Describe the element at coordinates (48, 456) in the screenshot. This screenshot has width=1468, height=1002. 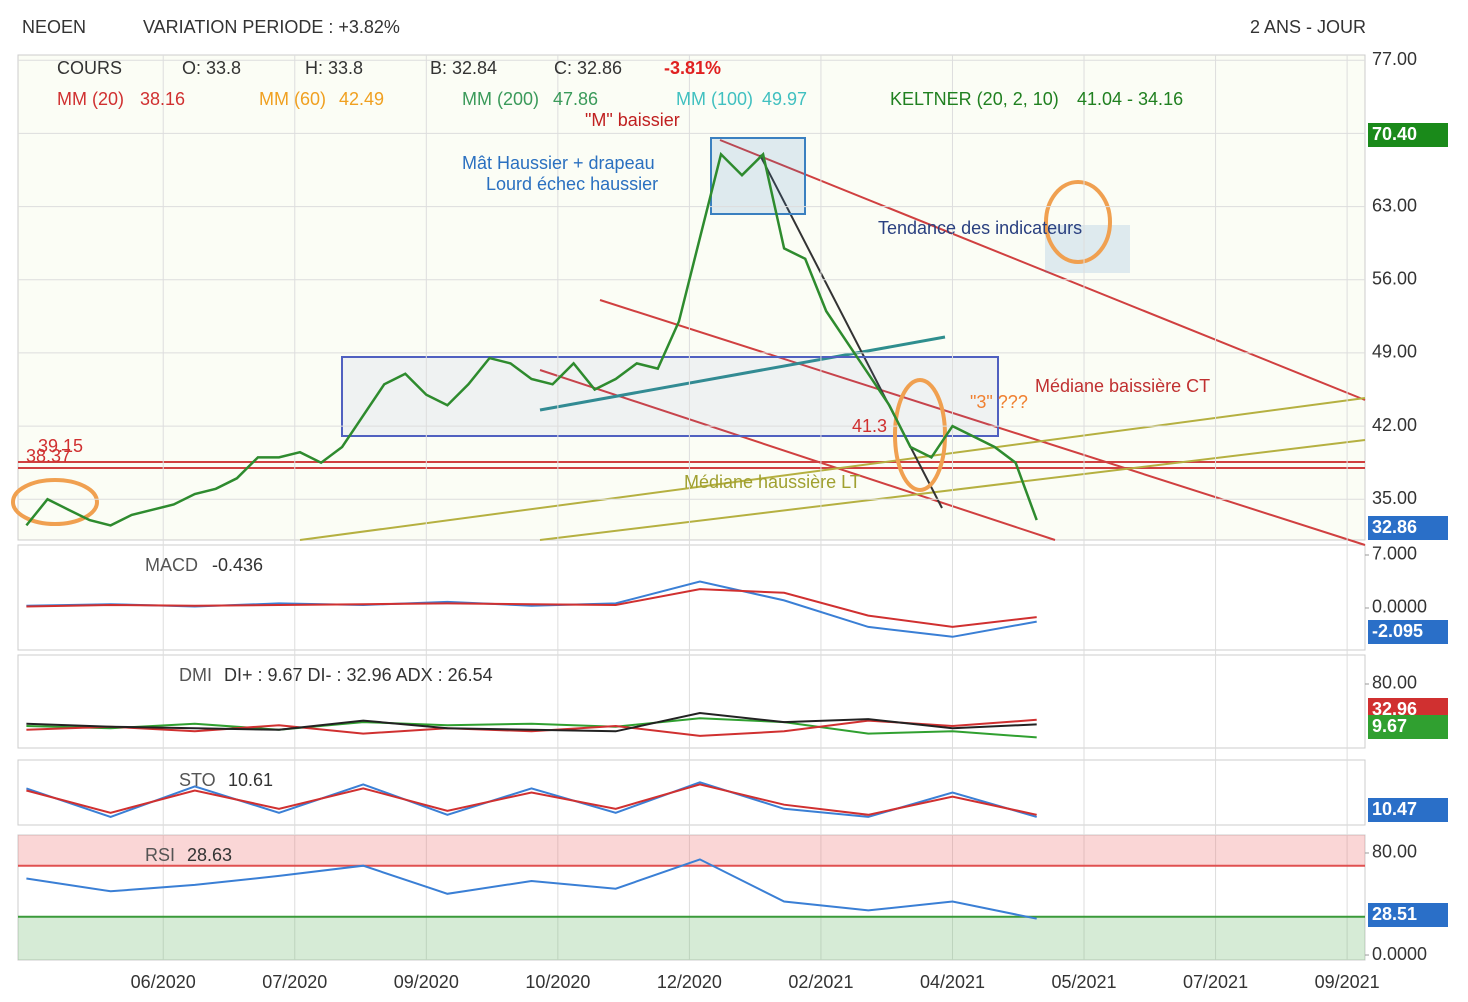
I see `annotation: 38.37` at that location.